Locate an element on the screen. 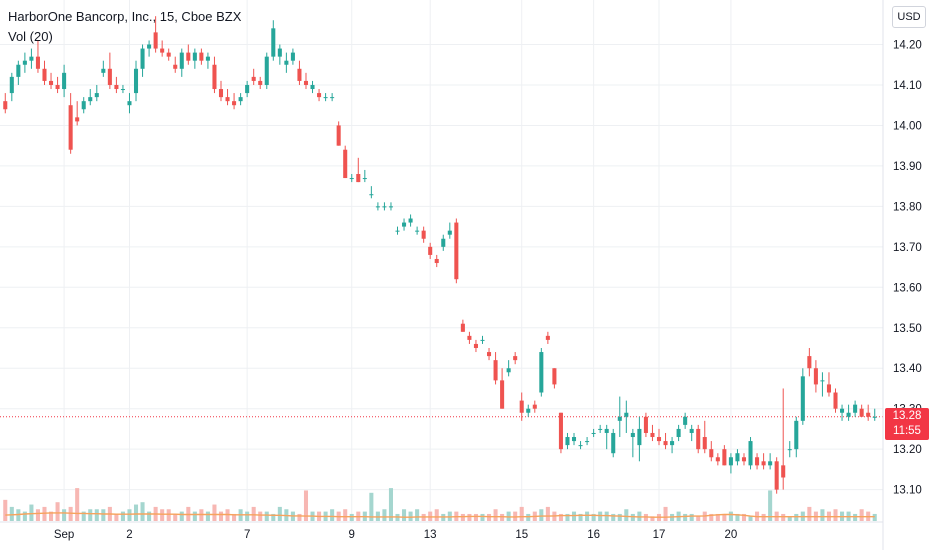 This screenshot has height=550, width=932. price-tick-label: 13.10 is located at coordinates (907, 491).